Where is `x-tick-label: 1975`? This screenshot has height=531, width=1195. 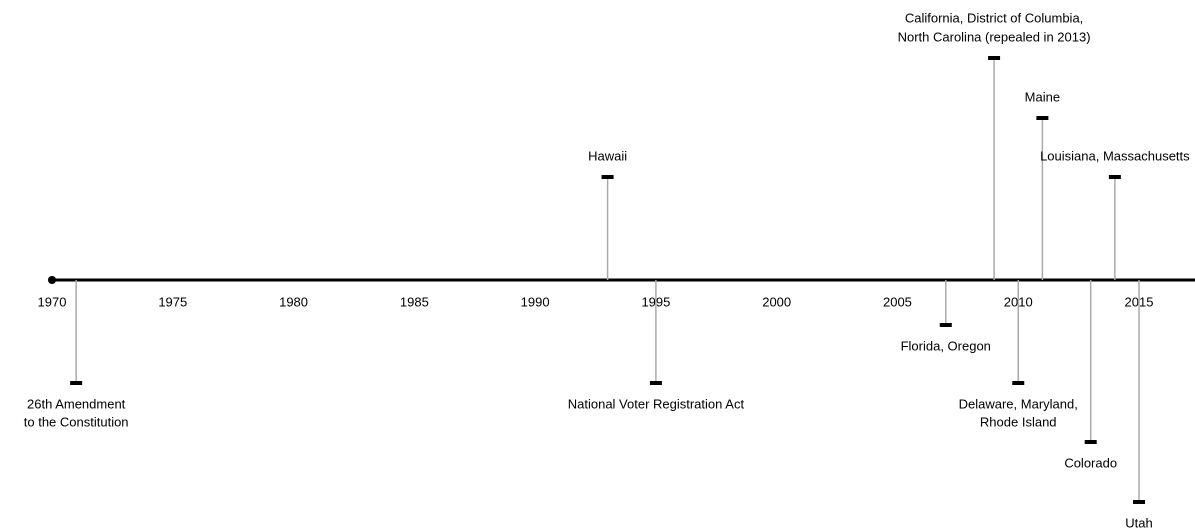
x-tick-label: 1975 is located at coordinates (172, 301).